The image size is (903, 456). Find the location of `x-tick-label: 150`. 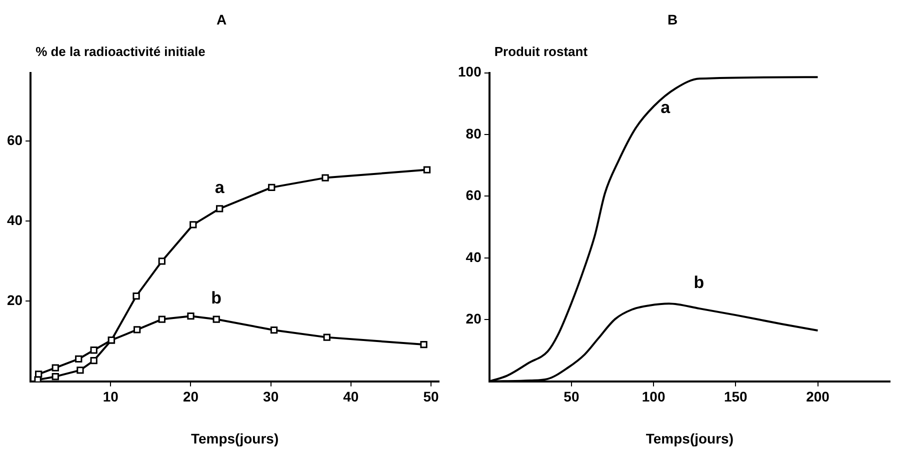

x-tick-label: 150 is located at coordinates (736, 396).